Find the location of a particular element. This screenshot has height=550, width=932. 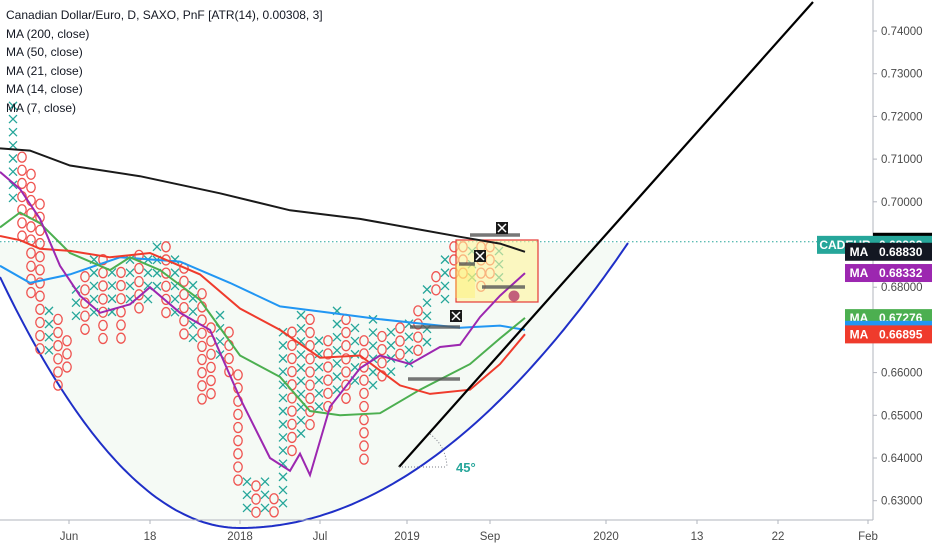

time-axis: Jun 18 2018 Jul 2019 Sep 2020 13 22 Feb is located at coordinates (469, 531).